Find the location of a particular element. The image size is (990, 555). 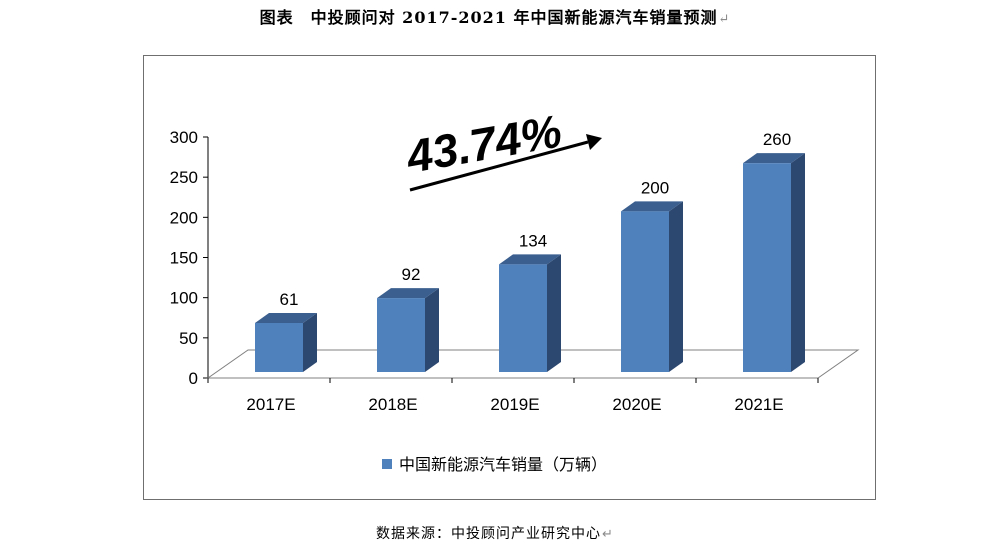

source-note: 数据来源：中投顾问产业研究中心↵ is located at coordinates (495, 533).